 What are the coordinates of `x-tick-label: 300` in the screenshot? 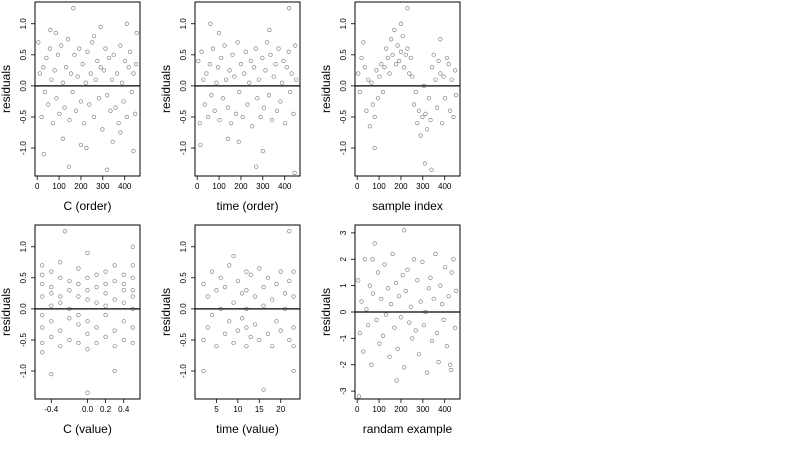 It's located at (263, 186).